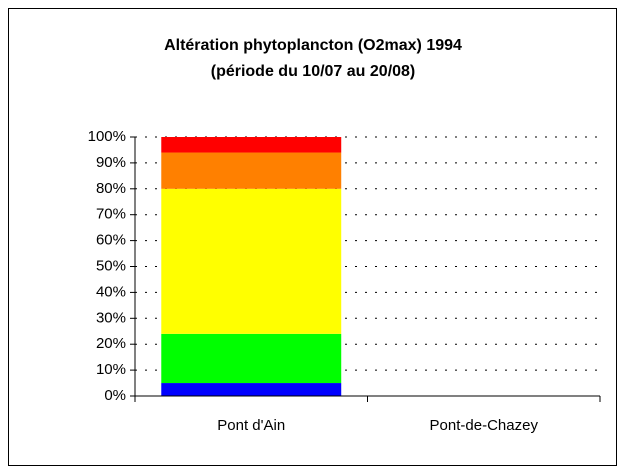  What do you see at coordinates (111, 214) in the screenshot?
I see `y-tick-label: 70%` at bounding box center [111, 214].